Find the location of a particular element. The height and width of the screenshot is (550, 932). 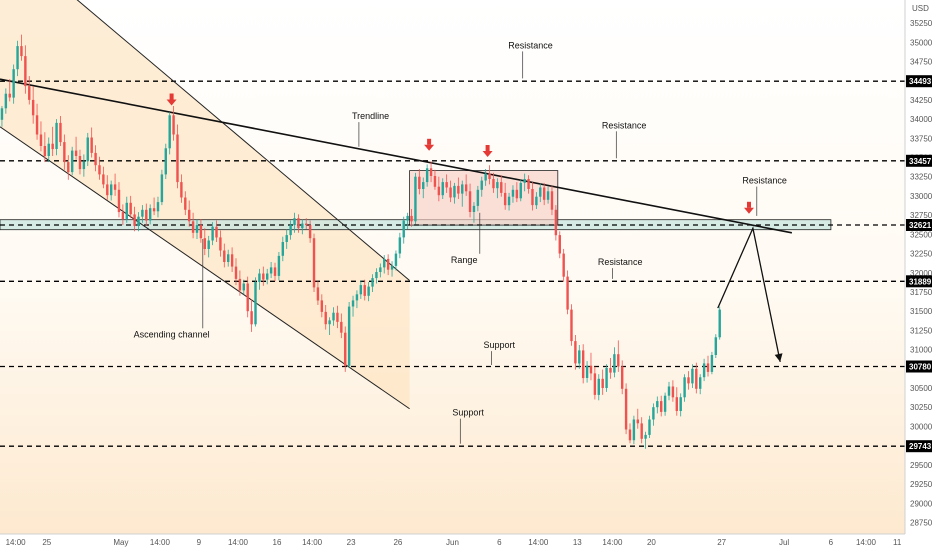

y-tick-label: 30500 is located at coordinates (921, 388).